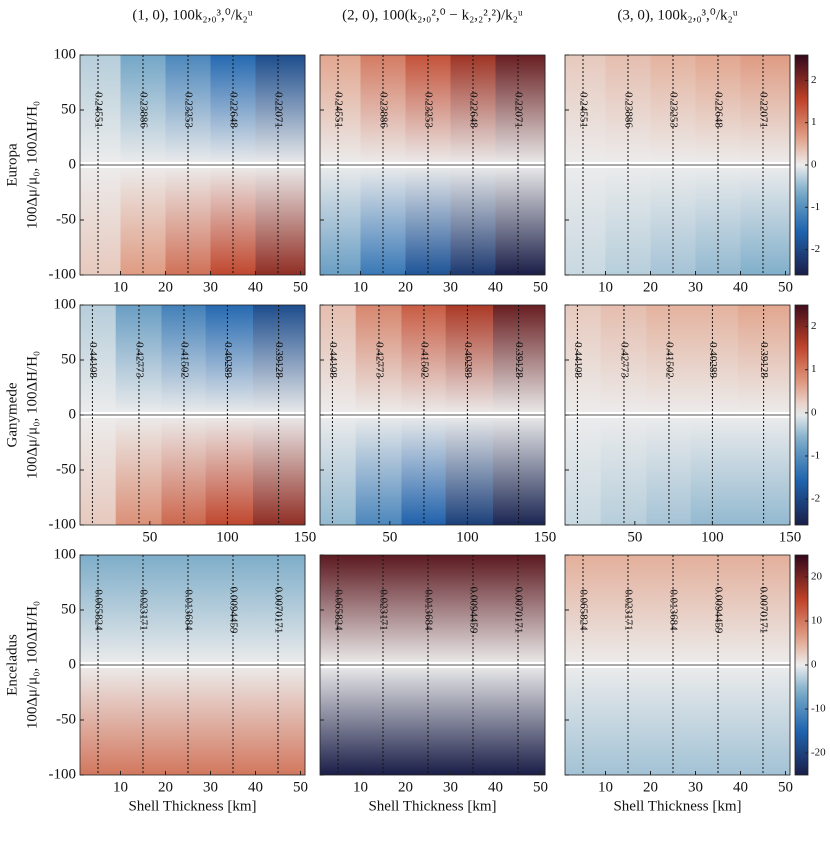  Describe the element at coordinates (818, 709) in the screenshot. I see `colorbar-tick-label: -10` at that location.